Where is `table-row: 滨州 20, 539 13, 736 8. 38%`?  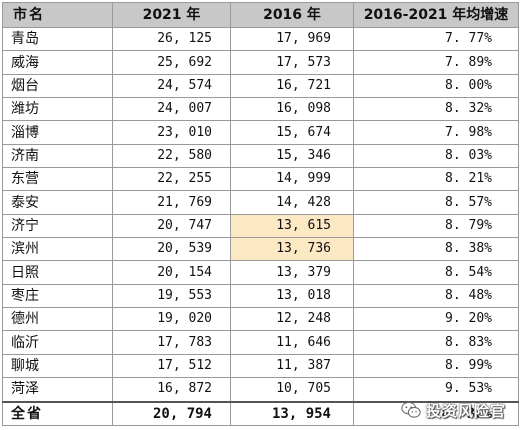 table-row: 滨州 20, 539 13, 736 8. 38% is located at coordinates (260, 249).